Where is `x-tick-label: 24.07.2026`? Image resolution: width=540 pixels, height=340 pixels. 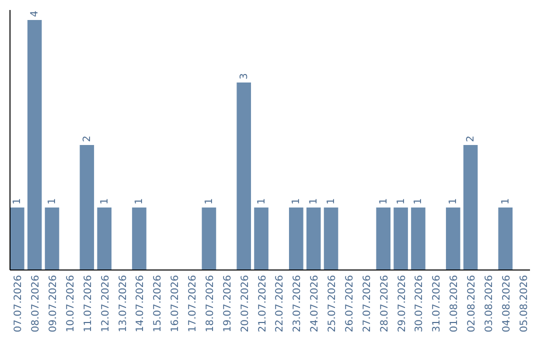
x-tick-label: 24.07.2026 is located at coordinates (315, 303).